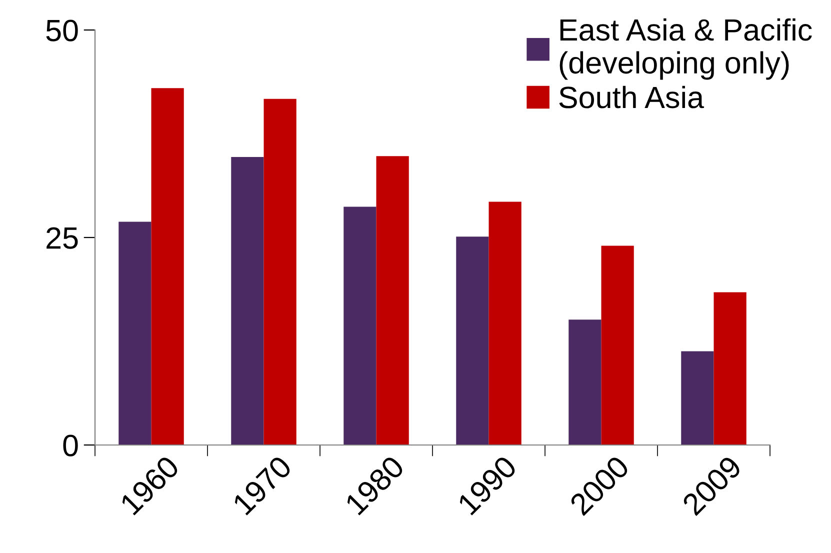 The image size is (831, 553). I want to click on legend-label: East Asia & Pacific (developing only), so click(686, 49).